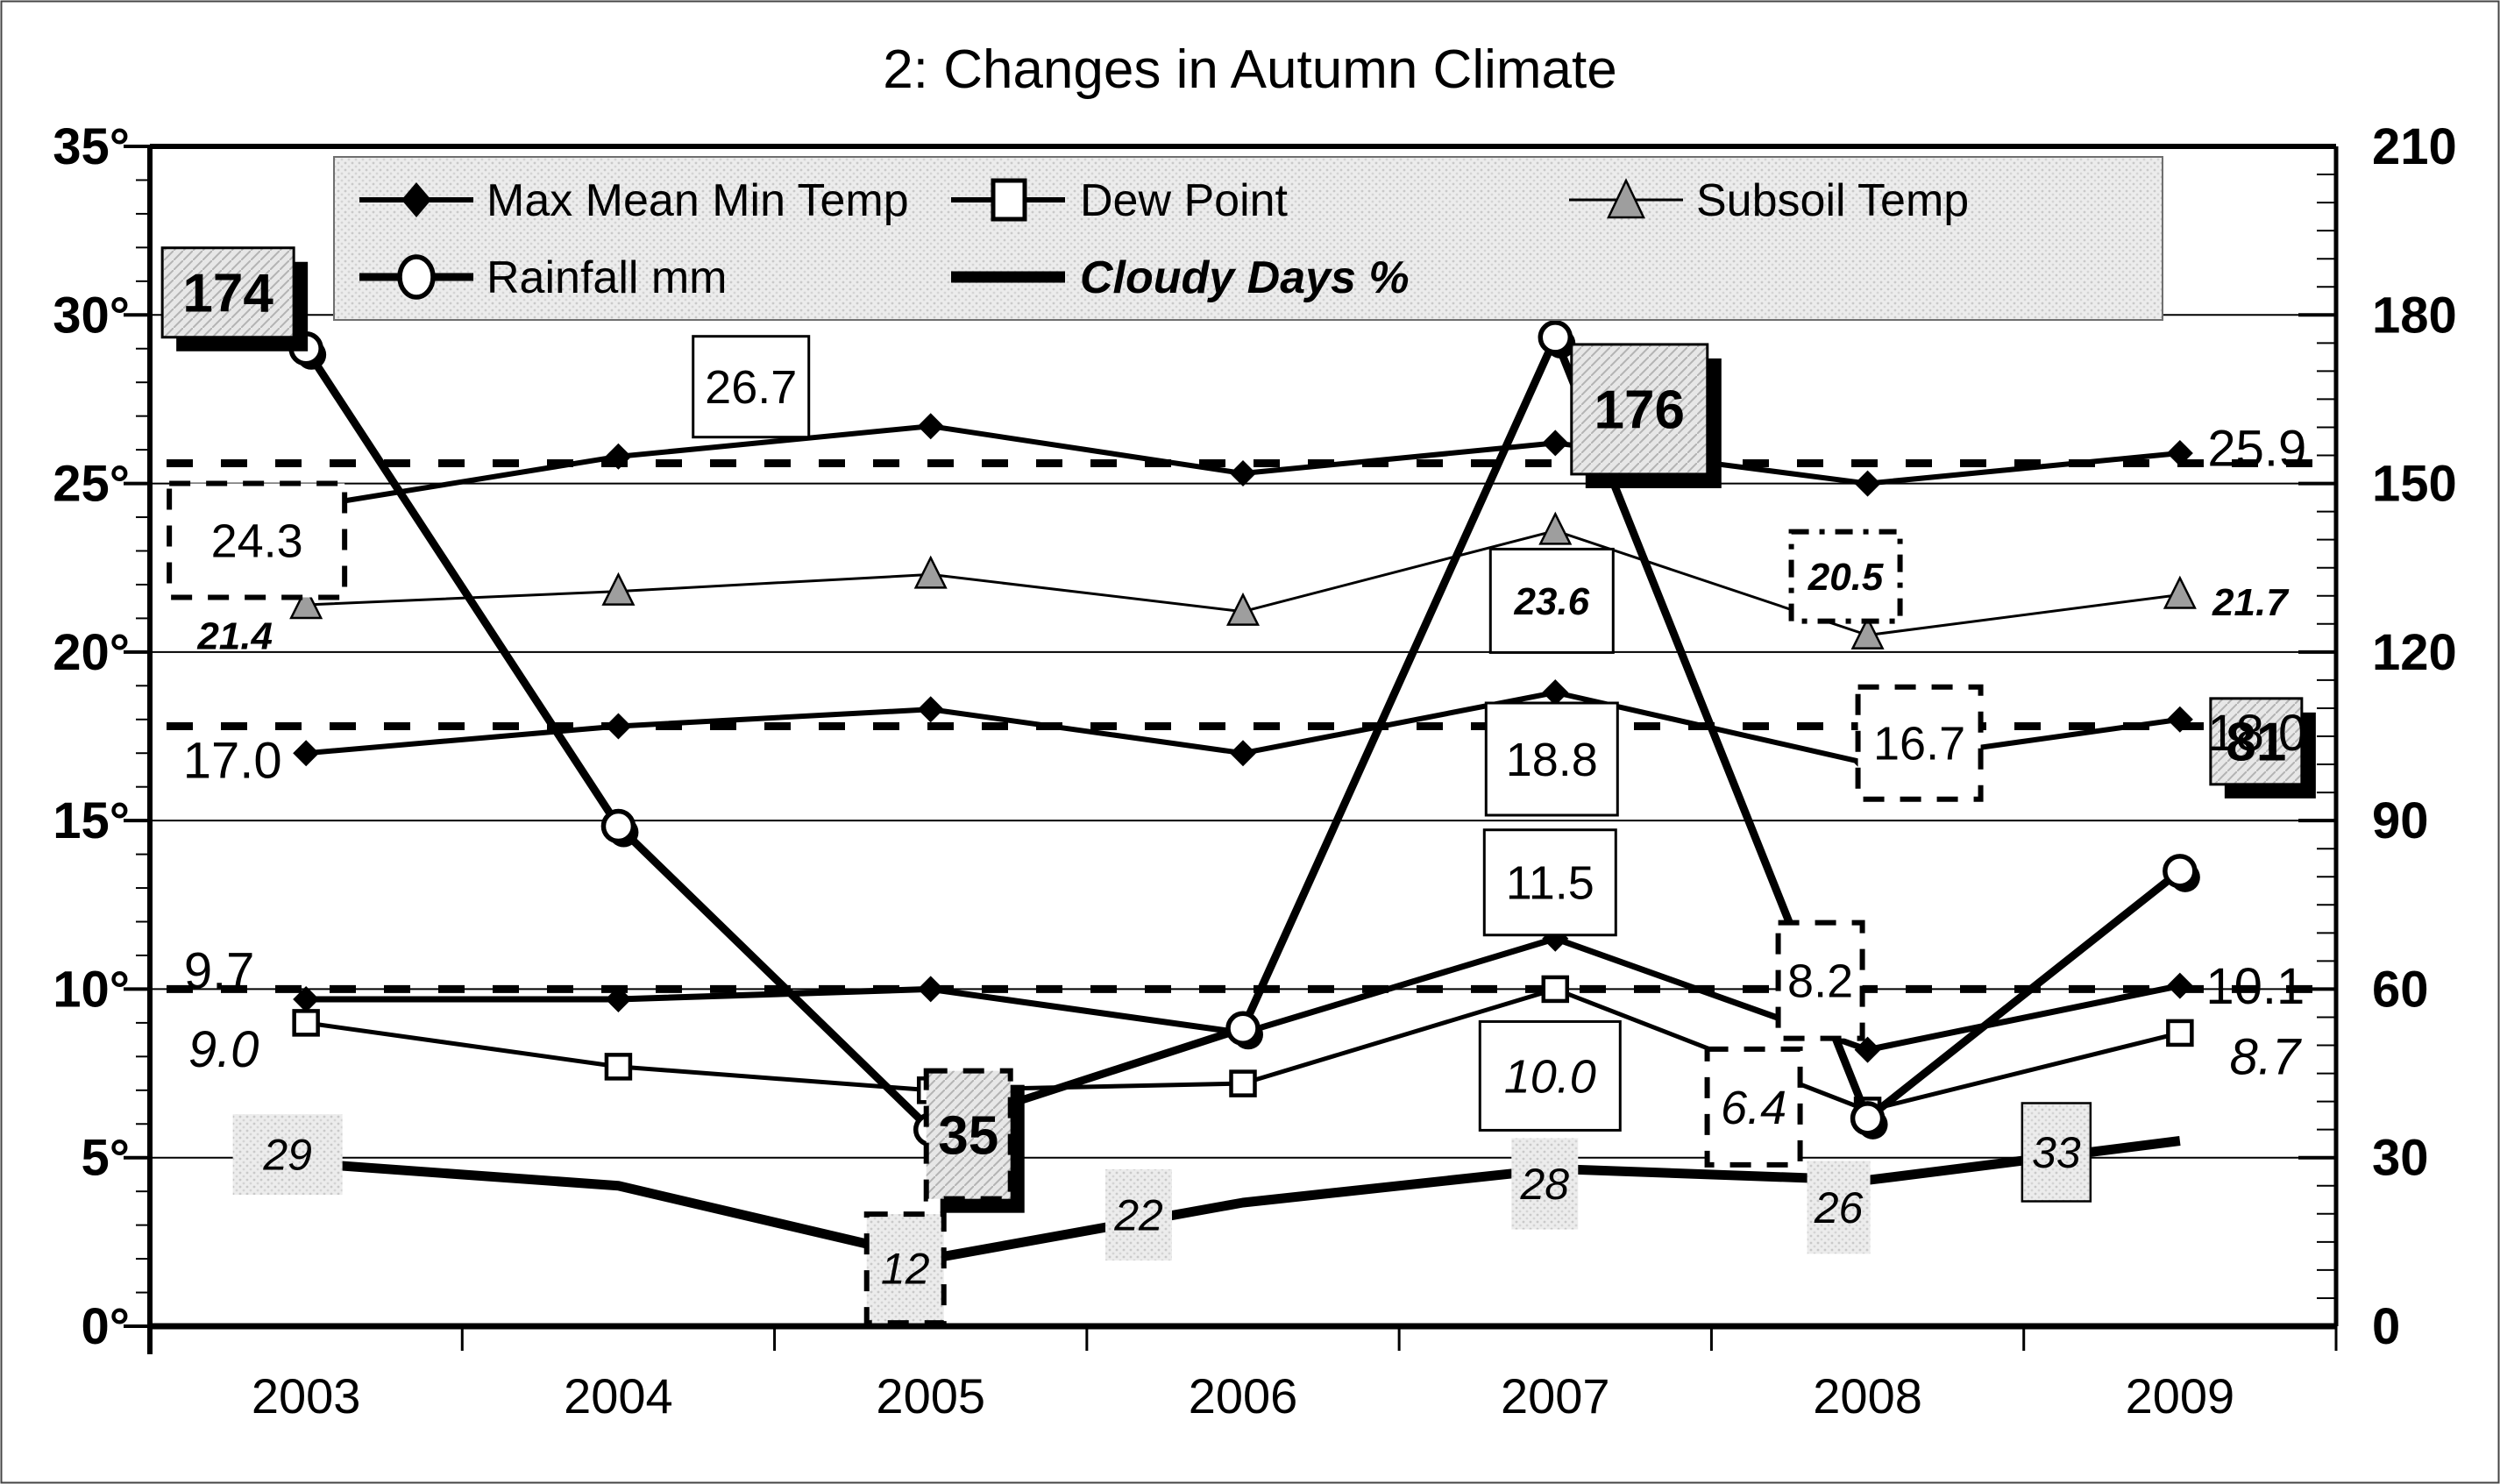  Describe the element at coordinates (1839, 1207) in the screenshot. I see `data-label-26: 26` at that location.